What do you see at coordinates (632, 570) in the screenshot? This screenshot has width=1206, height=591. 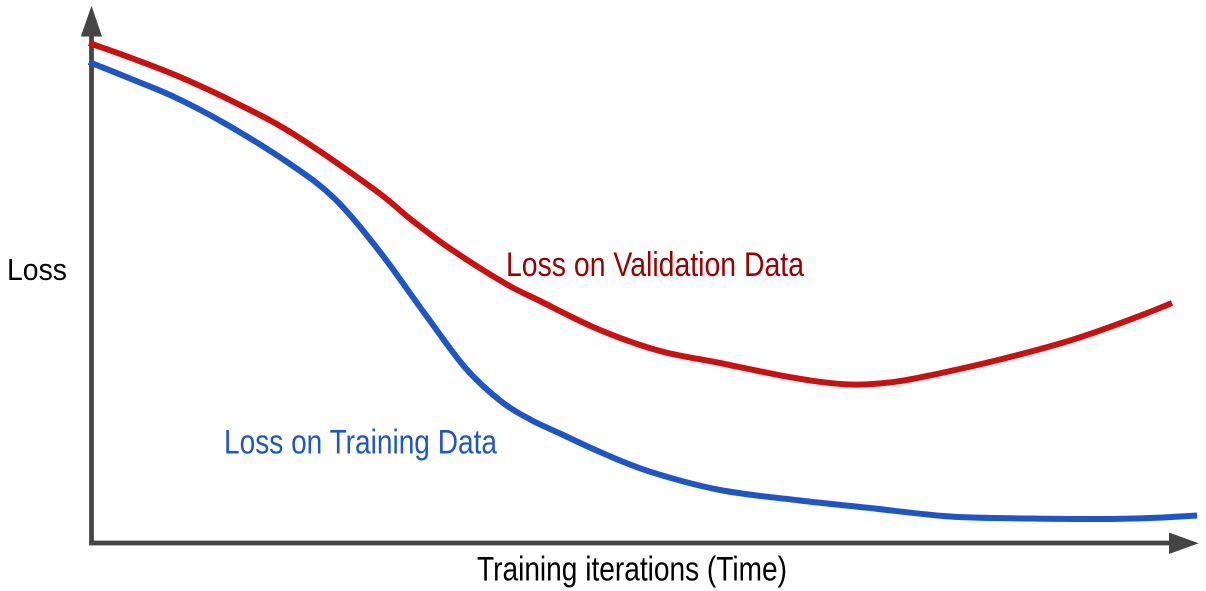 I see `svg-text: Training iterations (Time)` at bounding box center [632, 570].